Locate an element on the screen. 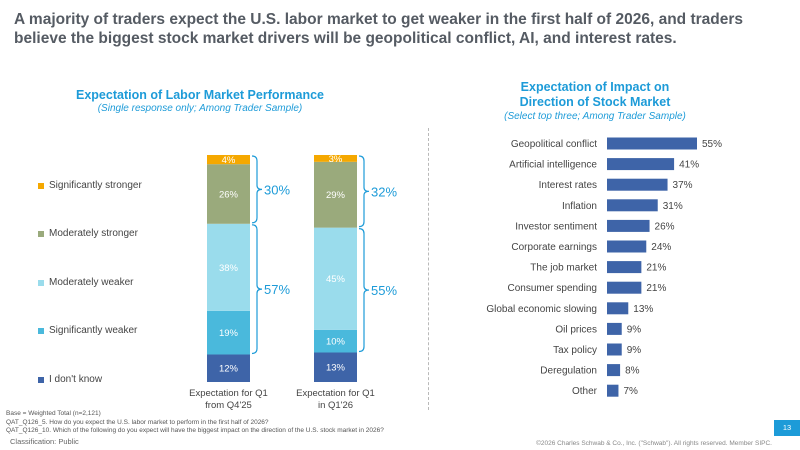  data-label: 26% is located at coordinates (229, 194).